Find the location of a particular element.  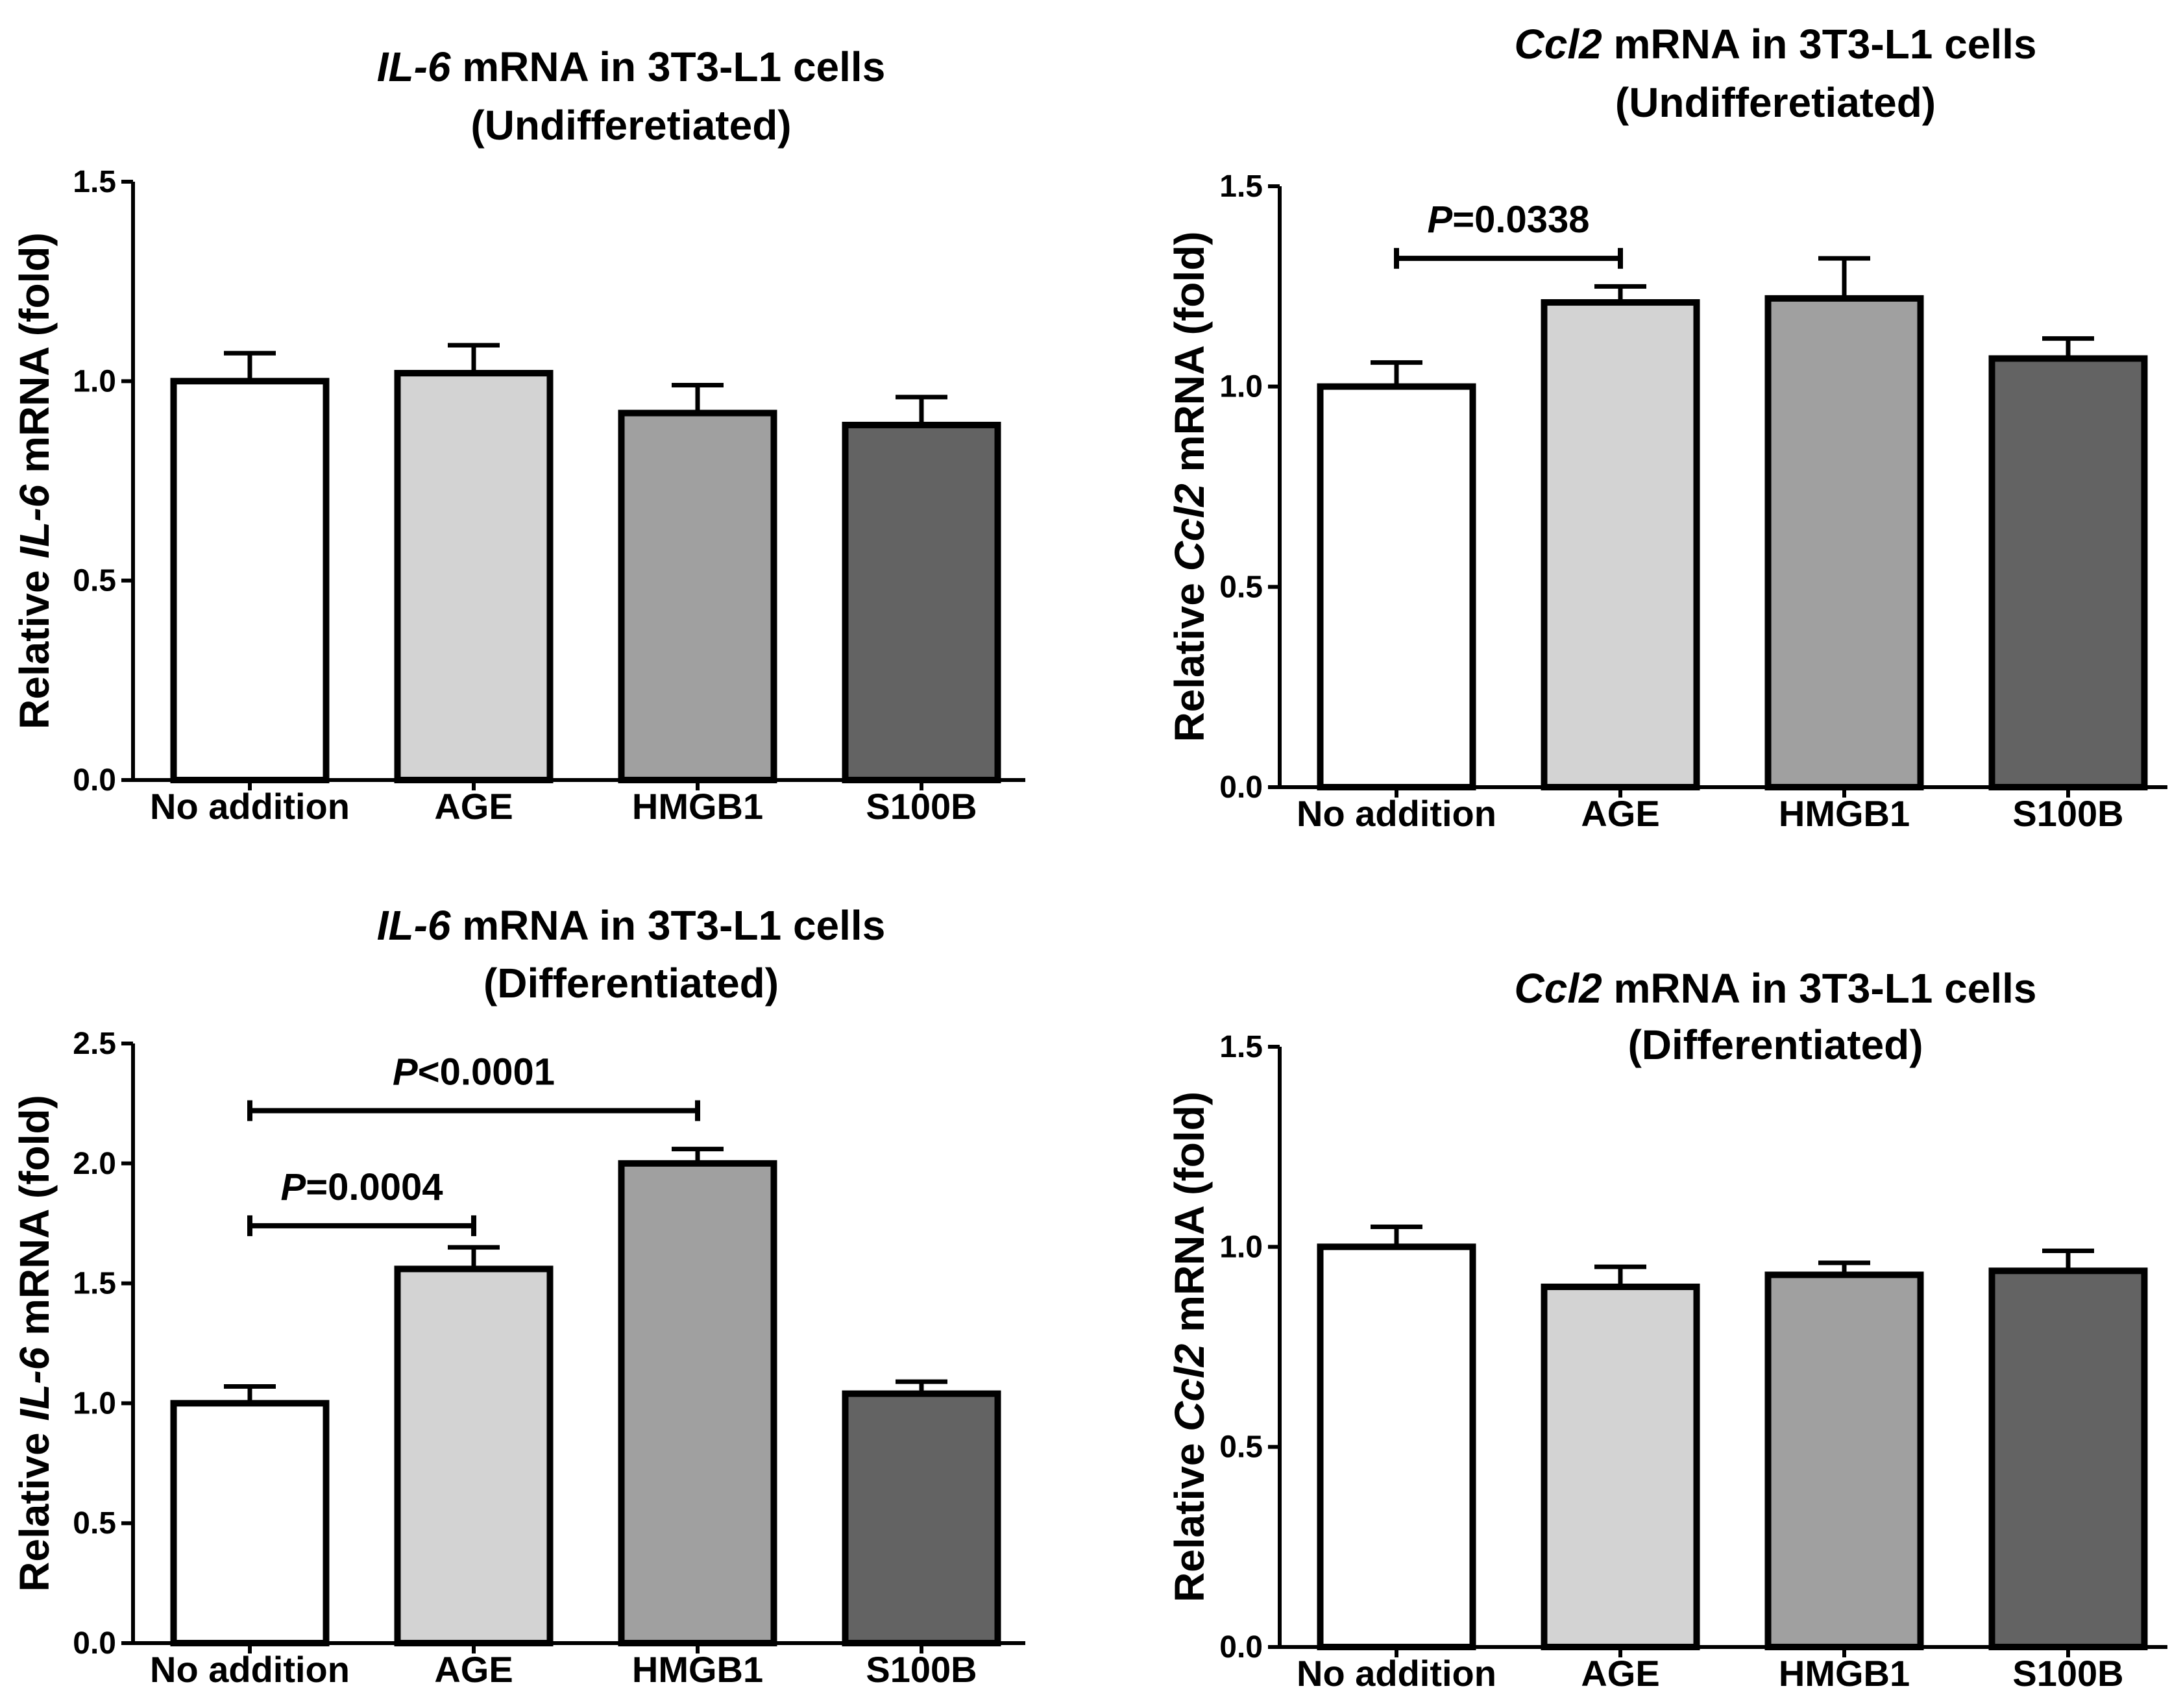

p-value-text: =0.0004 is located at coordinates (374, 1187).